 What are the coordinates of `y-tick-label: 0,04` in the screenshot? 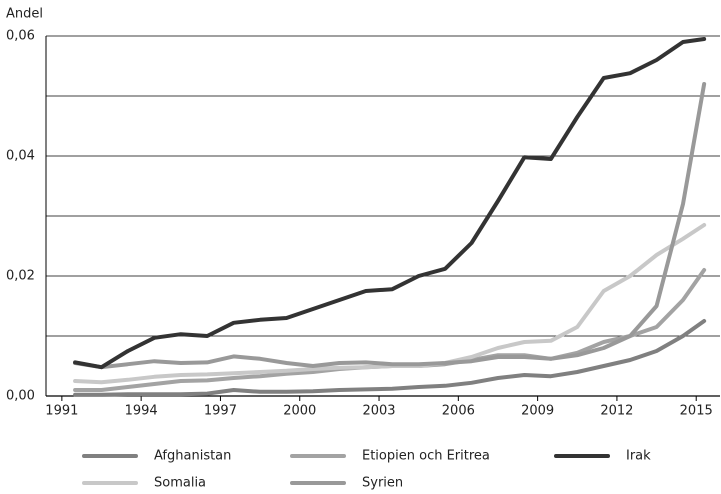 It's located at (20, 156).